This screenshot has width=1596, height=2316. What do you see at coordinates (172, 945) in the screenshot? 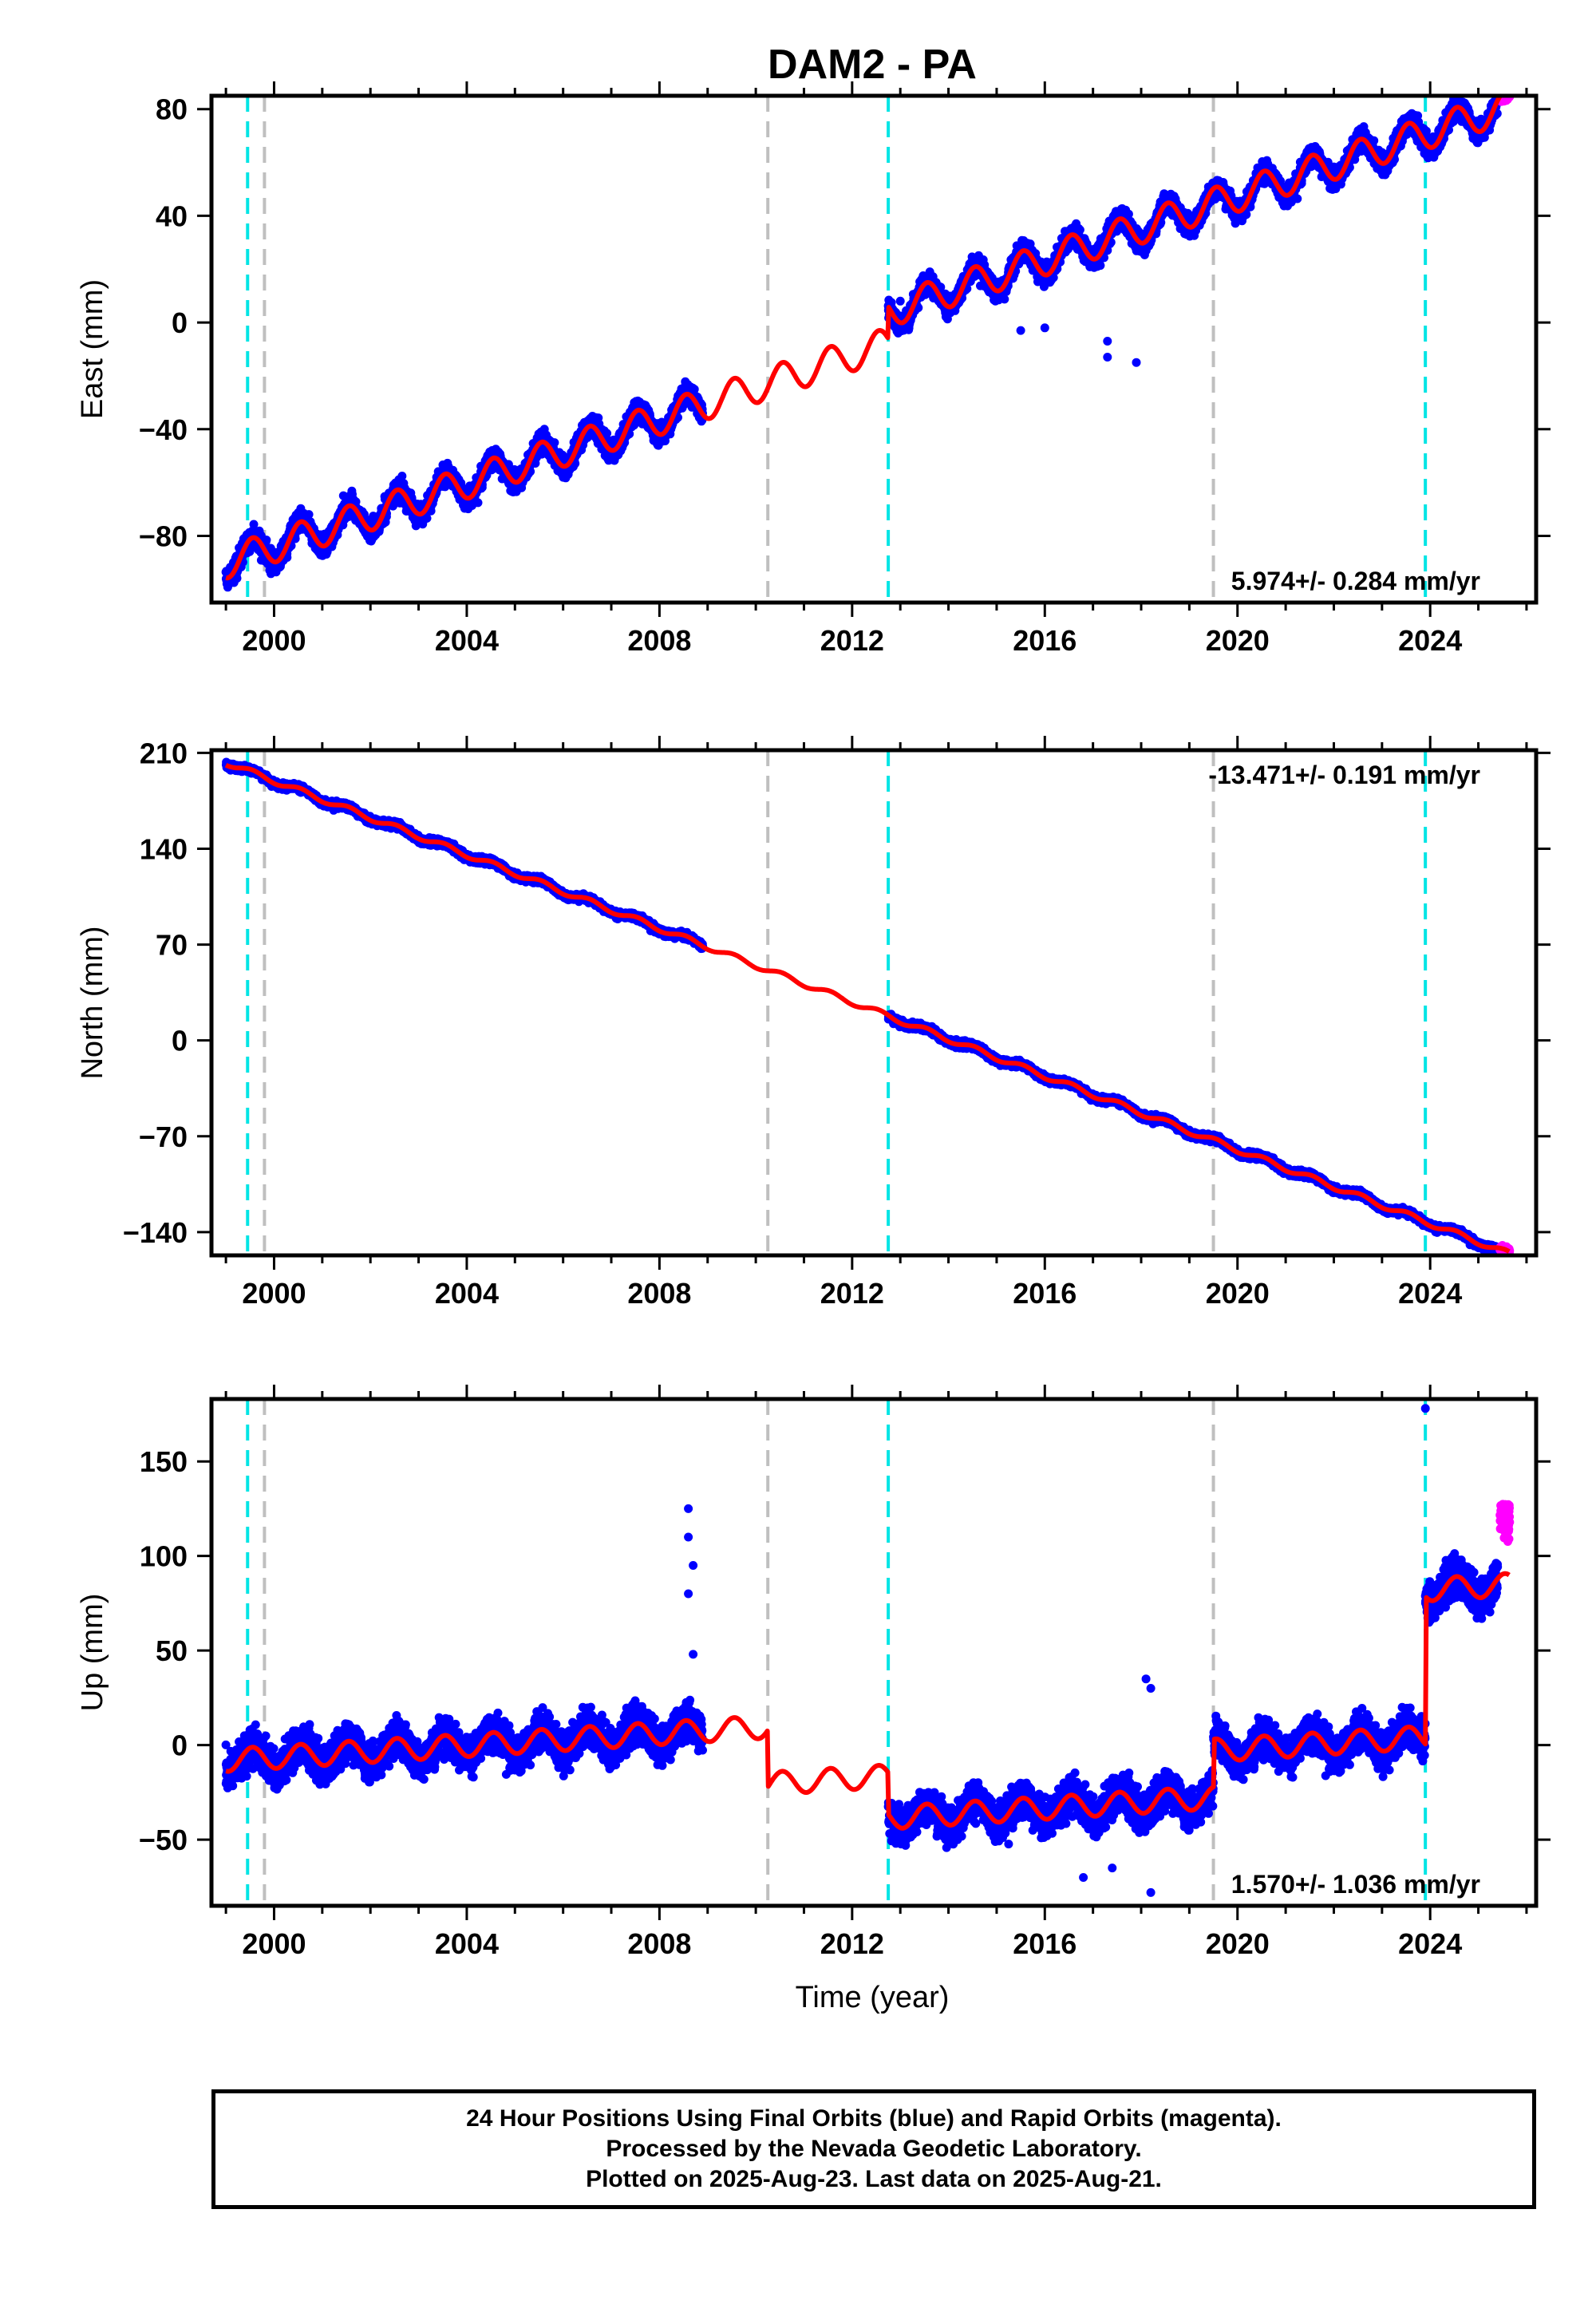
I see `y-tick-label: 70` at bounding box center [172, 945].